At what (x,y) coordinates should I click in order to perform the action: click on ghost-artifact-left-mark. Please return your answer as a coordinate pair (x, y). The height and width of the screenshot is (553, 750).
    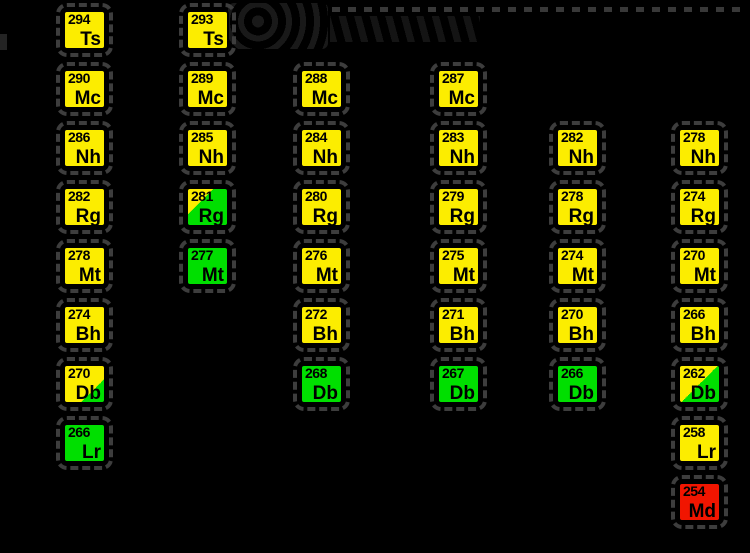
    Looking at the image, I should click on (3, 42).